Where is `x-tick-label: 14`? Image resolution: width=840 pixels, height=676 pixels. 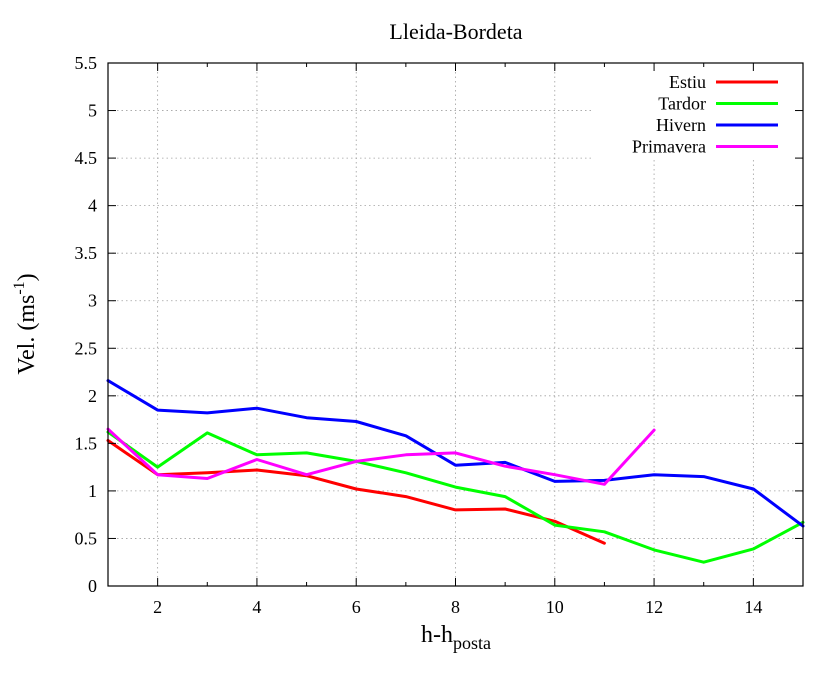
x-tick-label: 14 is located at coordinates (753, 607).